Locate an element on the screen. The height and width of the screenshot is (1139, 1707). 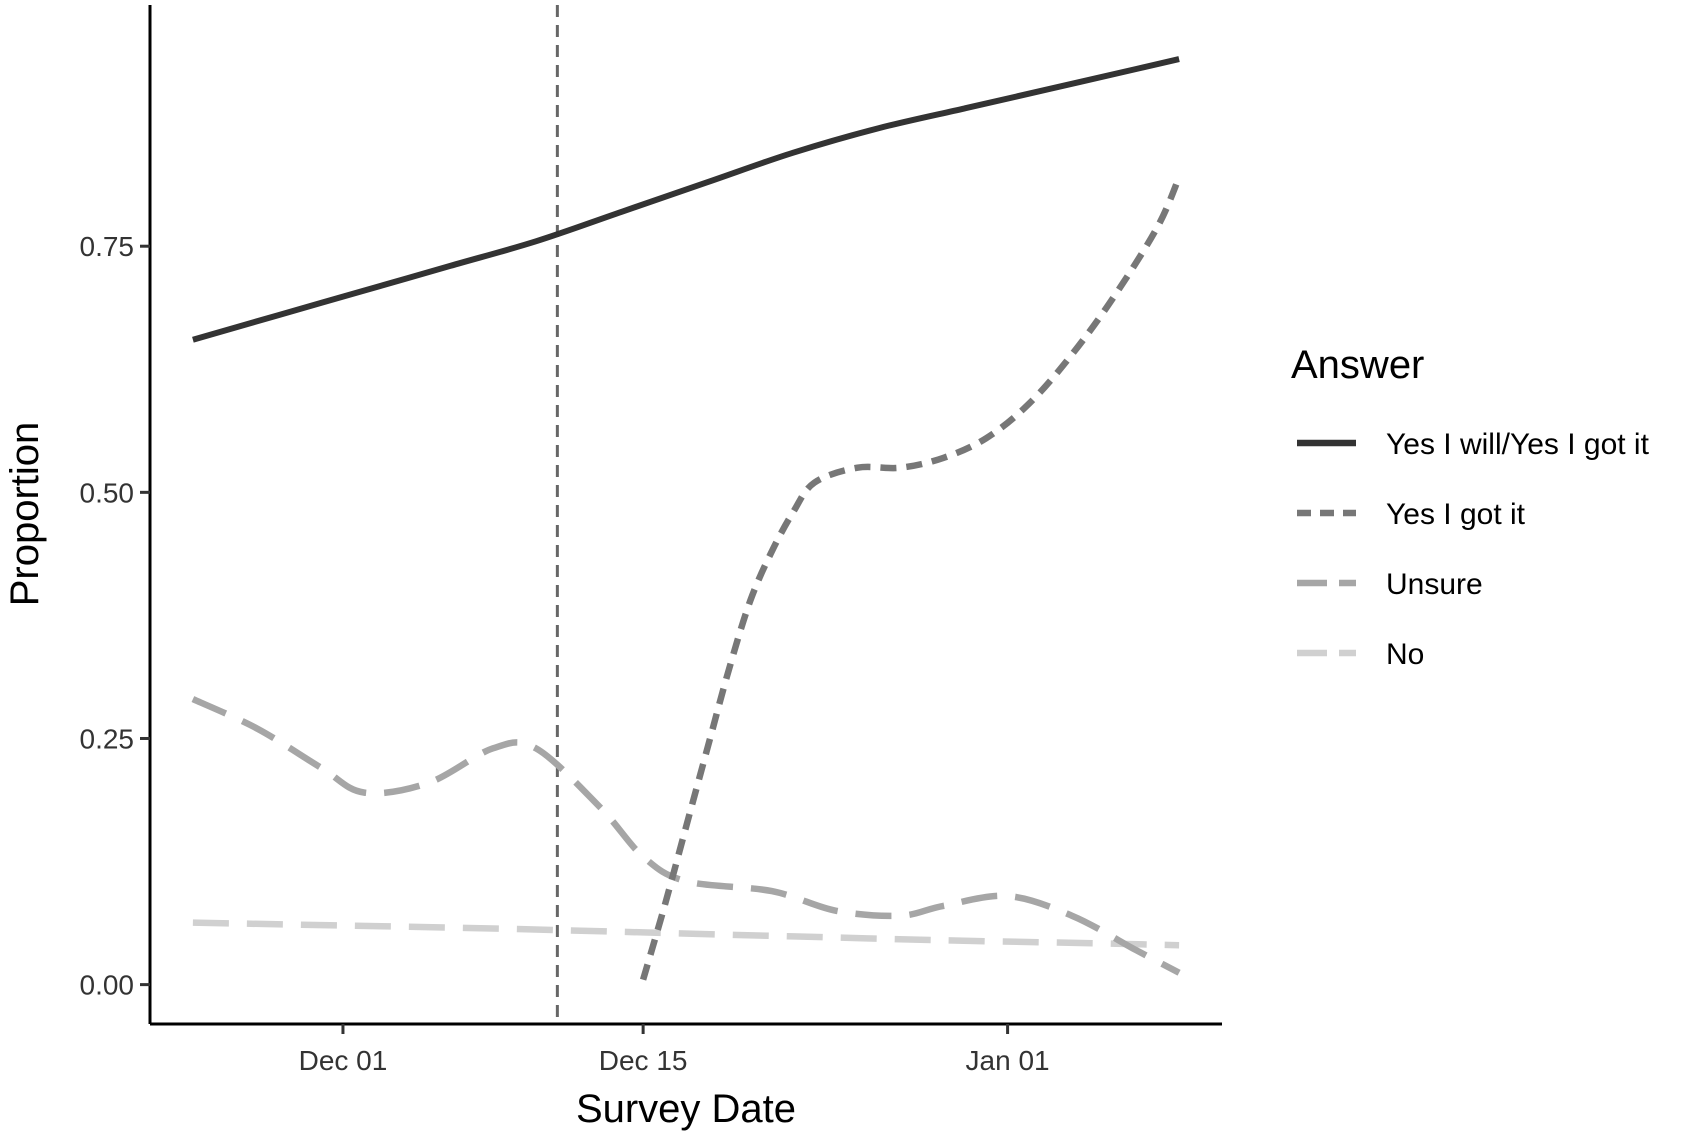
legend-label-yes-i-got-it: Yes I got it is located at coordinates (1456, 514).